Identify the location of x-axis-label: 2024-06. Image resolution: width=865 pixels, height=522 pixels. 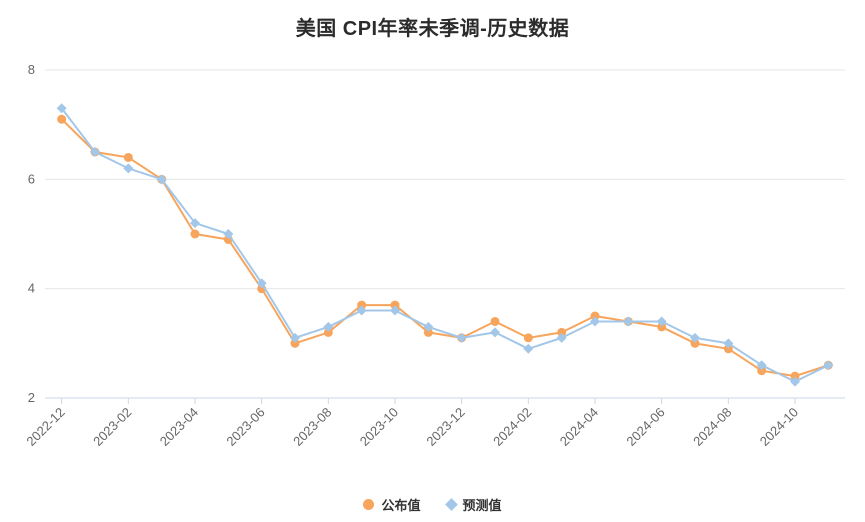
(645, 427).